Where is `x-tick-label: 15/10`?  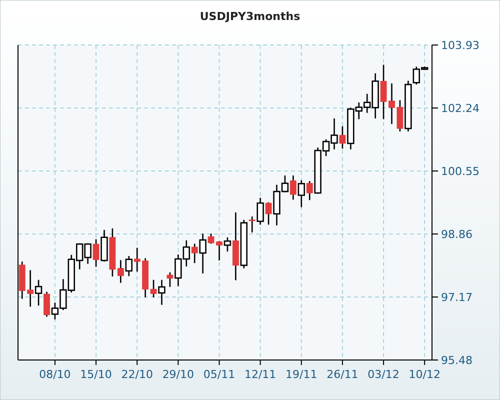 x-tick-label: 15/10 is located at coordinates (96, 374).